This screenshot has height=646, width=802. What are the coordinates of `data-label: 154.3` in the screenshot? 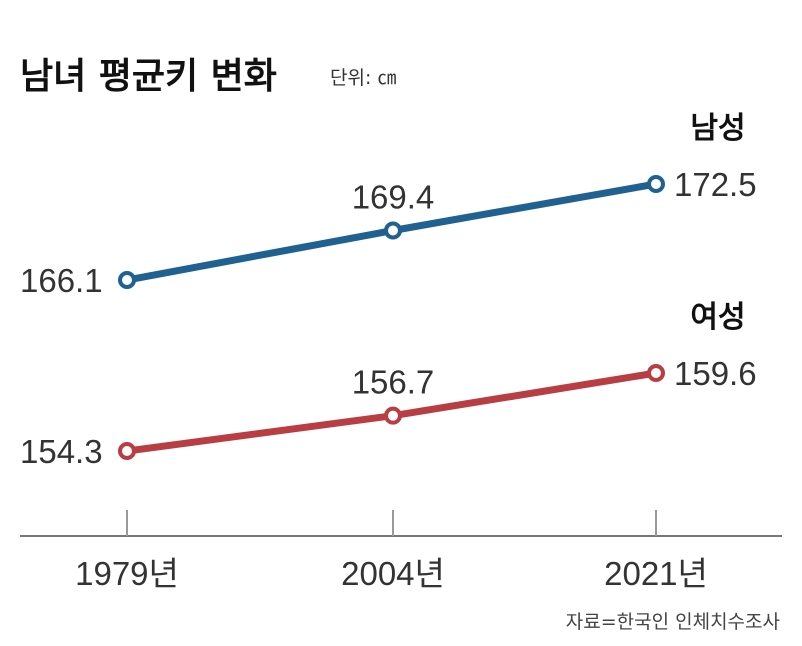 It's located at (61, 451).